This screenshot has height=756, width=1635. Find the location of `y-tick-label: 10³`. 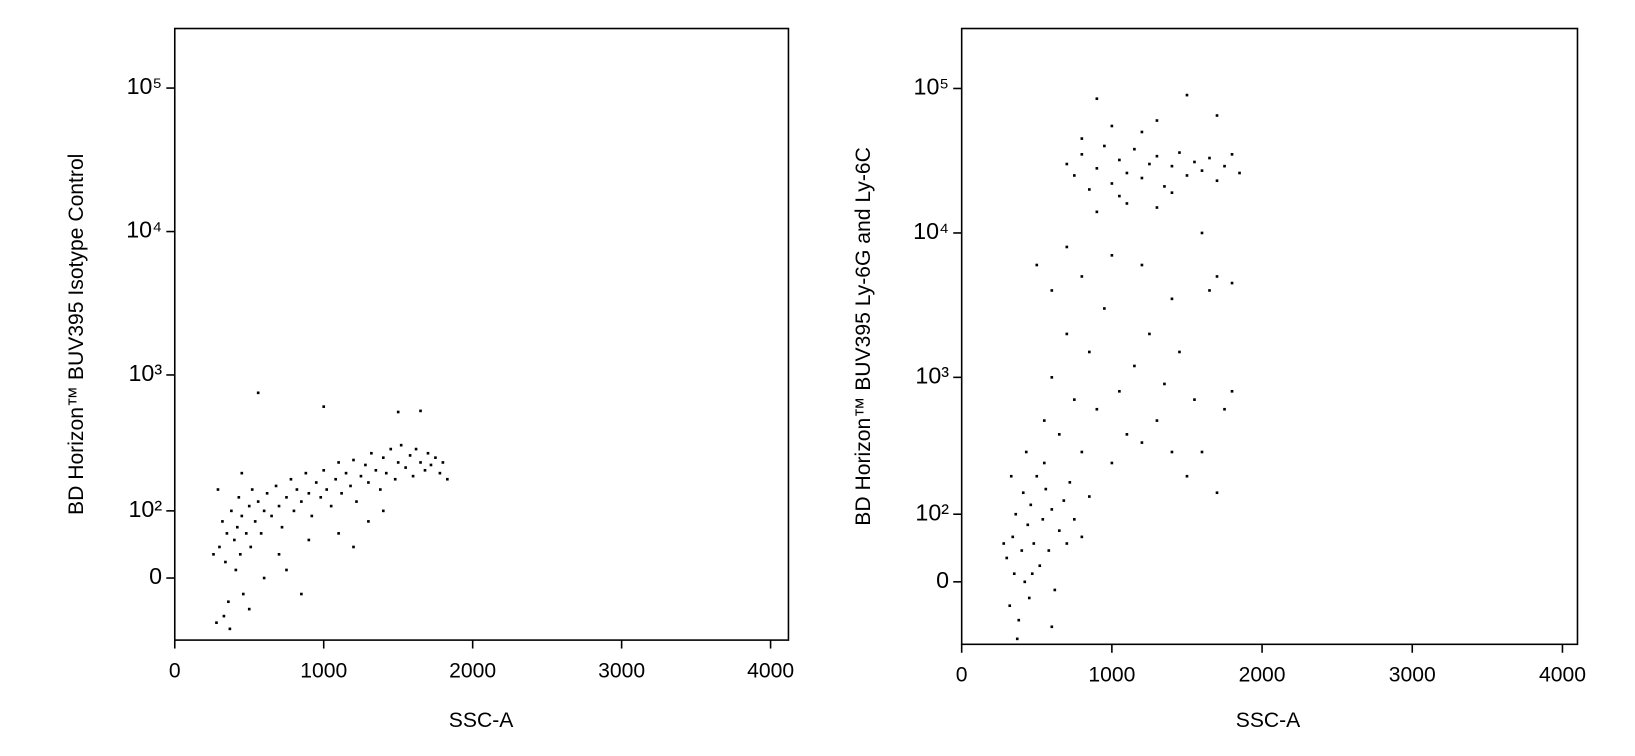

y-tick-label: 10³ is located at coordinates (932, 375).